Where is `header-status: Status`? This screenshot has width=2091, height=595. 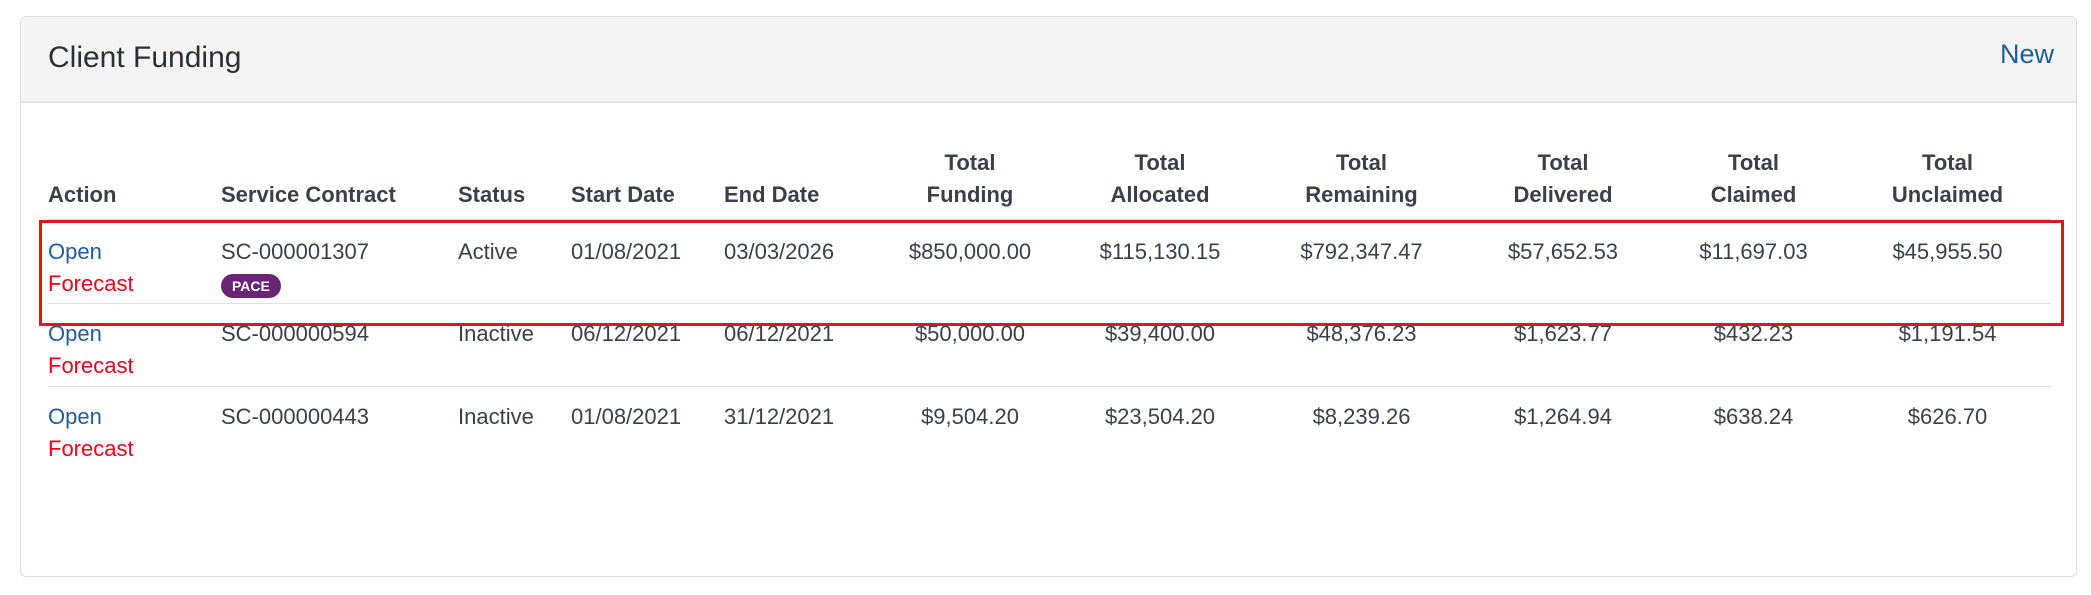 header-status: Status is located at coordinates (492, 194).